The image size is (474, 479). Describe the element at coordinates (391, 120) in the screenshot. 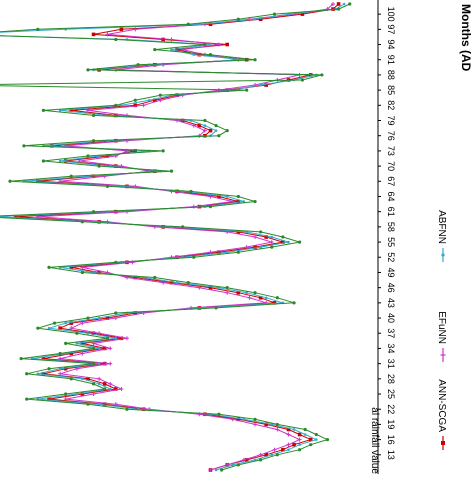

I see `x-tick-label: 79` at that location.